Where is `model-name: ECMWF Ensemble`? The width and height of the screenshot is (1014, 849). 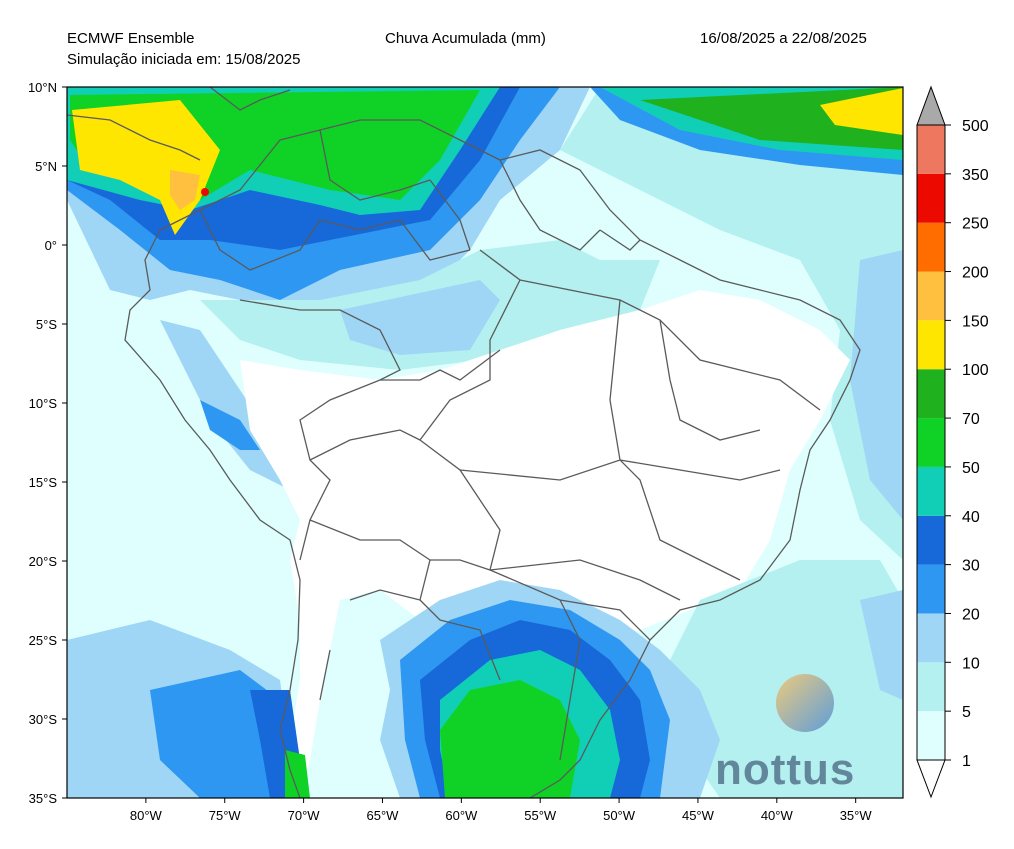 model-name: ECMWF Ensemble is located at coordinates (131, 38).